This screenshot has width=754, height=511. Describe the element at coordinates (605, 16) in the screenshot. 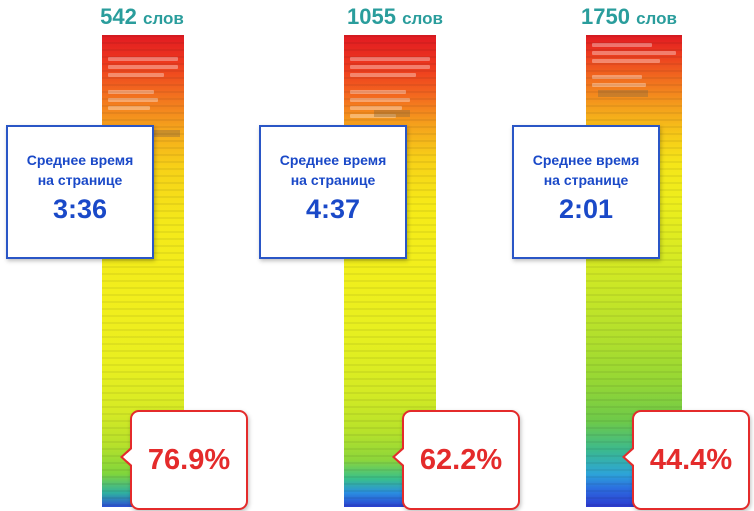

I see `word-count: 1750` at that location.